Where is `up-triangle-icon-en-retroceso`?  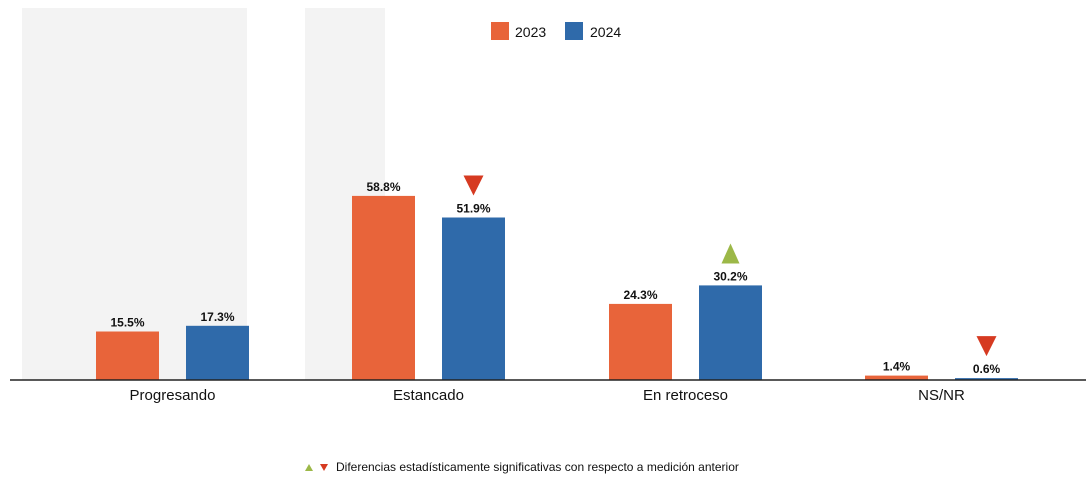
up-triangle-icon-en-retroceso is located at coordinates (730, 253).